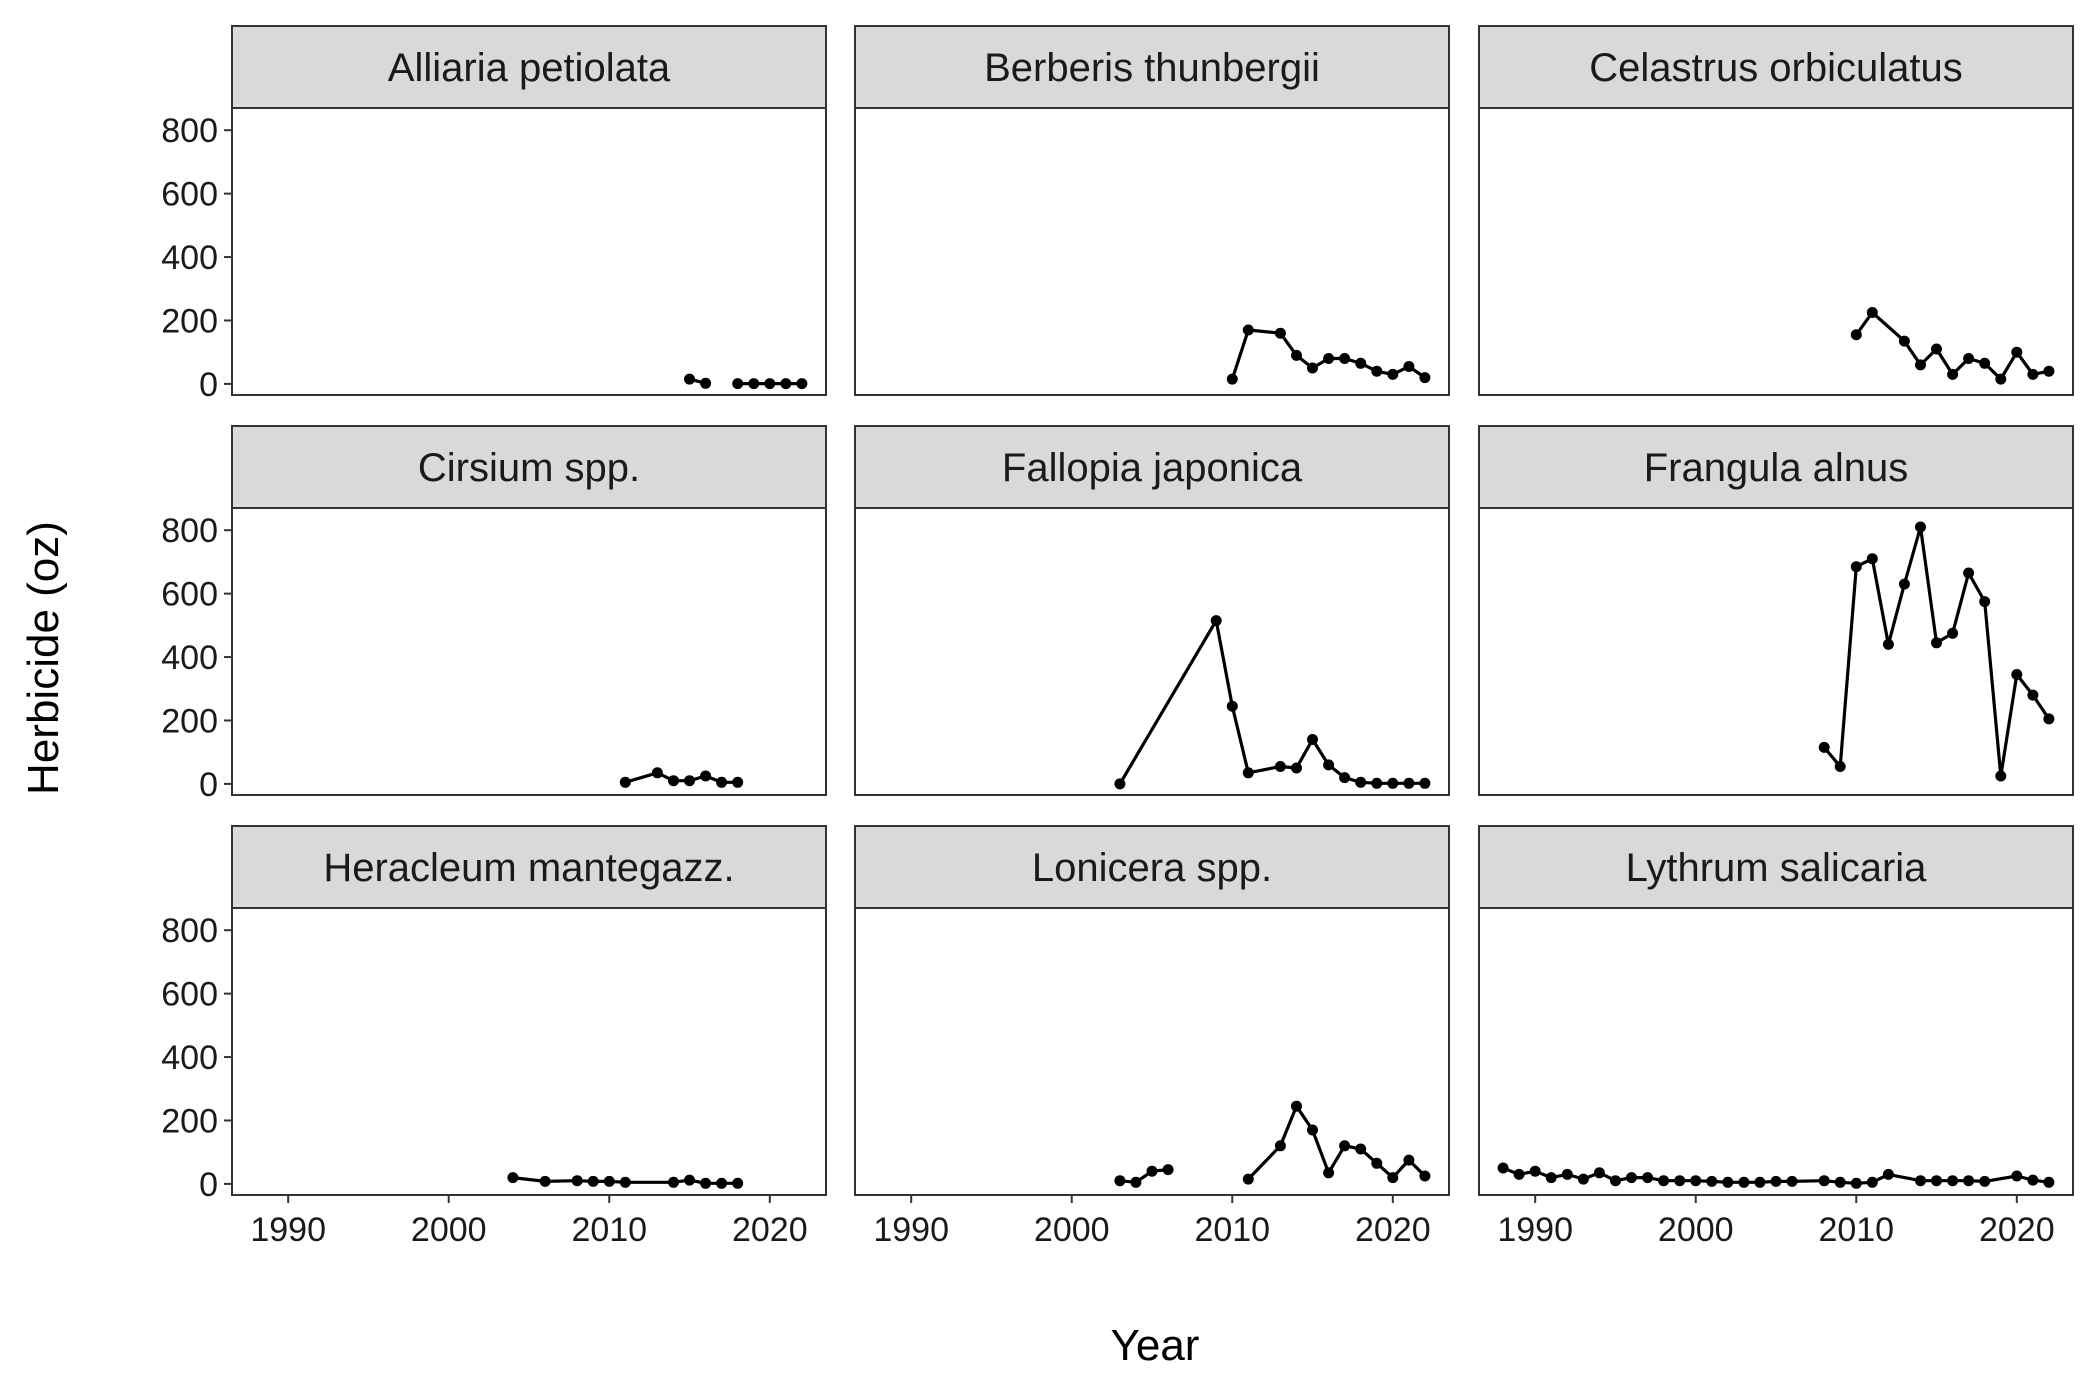 The width and height of the screenshot is (2100, 1400). I want to click on panel-lythrum-salicaria: Lythrum salicaria 1990 2000 2010 2020, so click(1776, 1037).